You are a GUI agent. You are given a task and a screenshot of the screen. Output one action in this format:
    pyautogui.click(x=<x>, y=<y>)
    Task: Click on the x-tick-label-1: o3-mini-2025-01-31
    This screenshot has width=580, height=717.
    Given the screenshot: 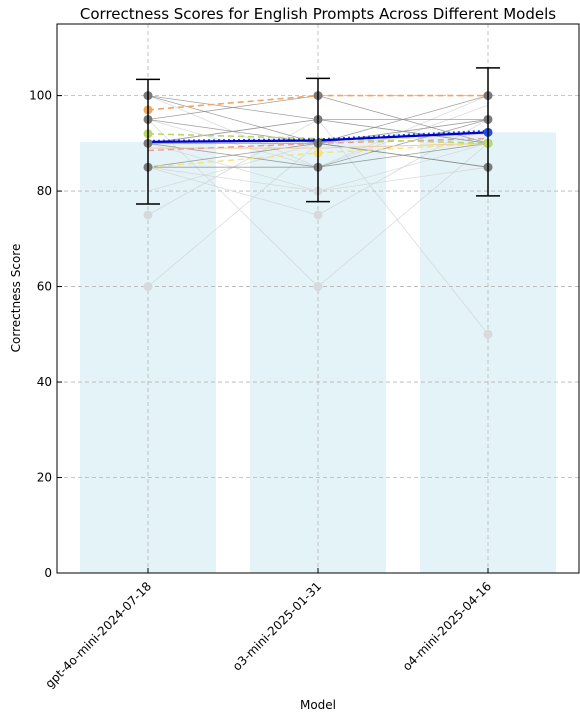 What is the action you would take?
    pyautogui.click(x=277, y=626)
    